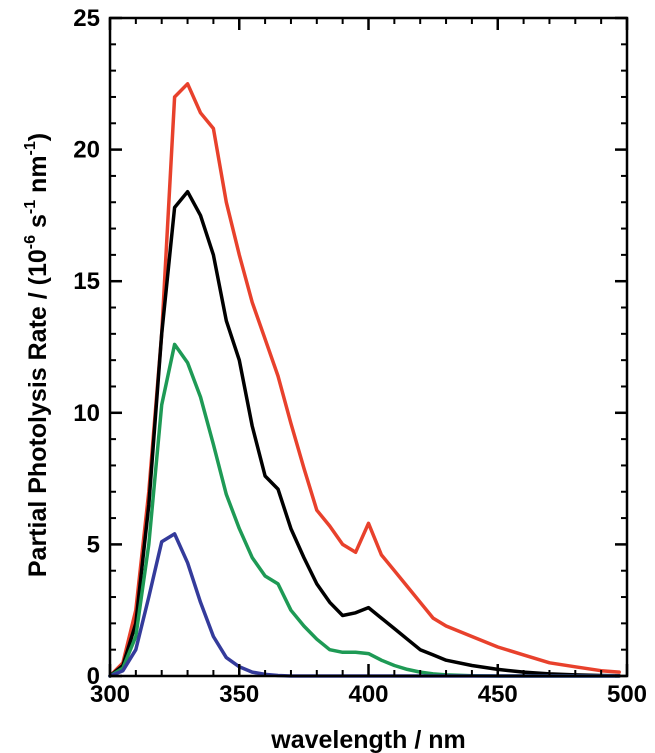 Image resolution: width=655 pixels, height=753 pixels. Describe the element at coordinates (86, 281) in the screenshot. I see `y-tick-label: 15` at that location.